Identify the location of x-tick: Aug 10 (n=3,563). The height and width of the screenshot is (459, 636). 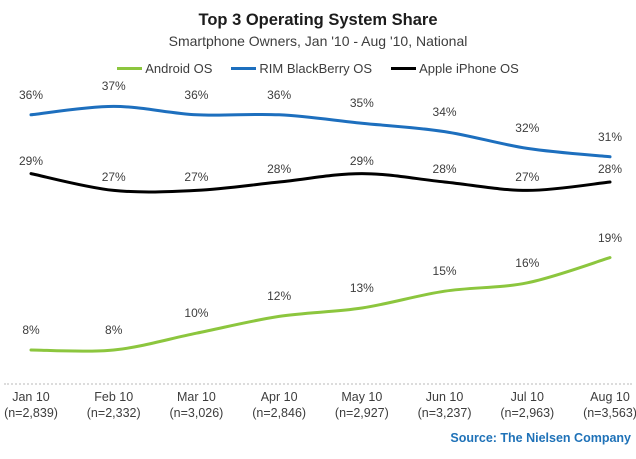
(609, 405).